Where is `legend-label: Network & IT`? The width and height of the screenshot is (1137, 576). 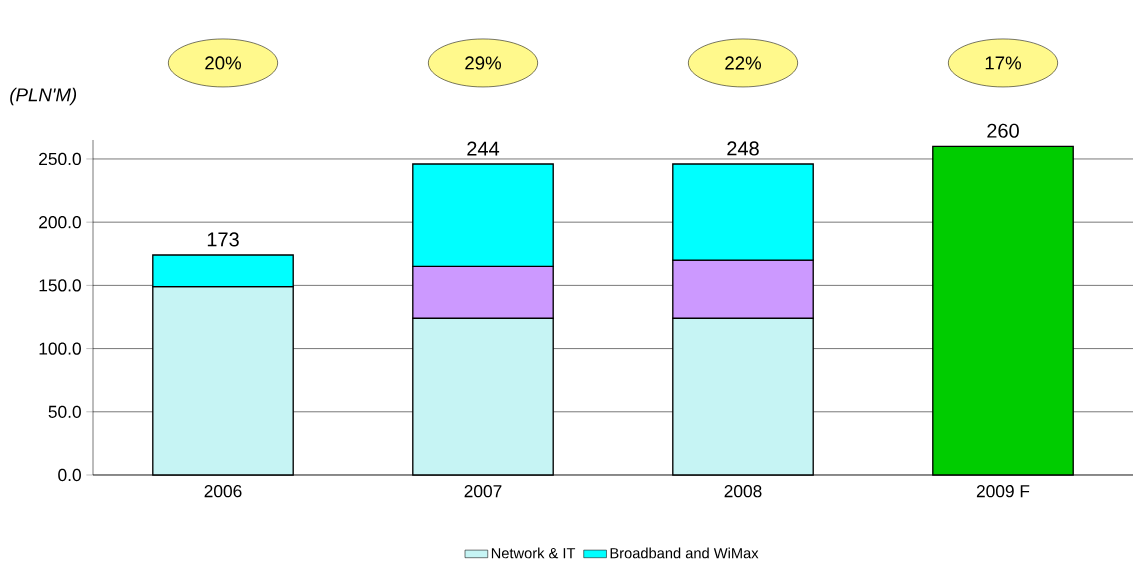 legend-label: Network & IT is located at coordinates (533, 553).